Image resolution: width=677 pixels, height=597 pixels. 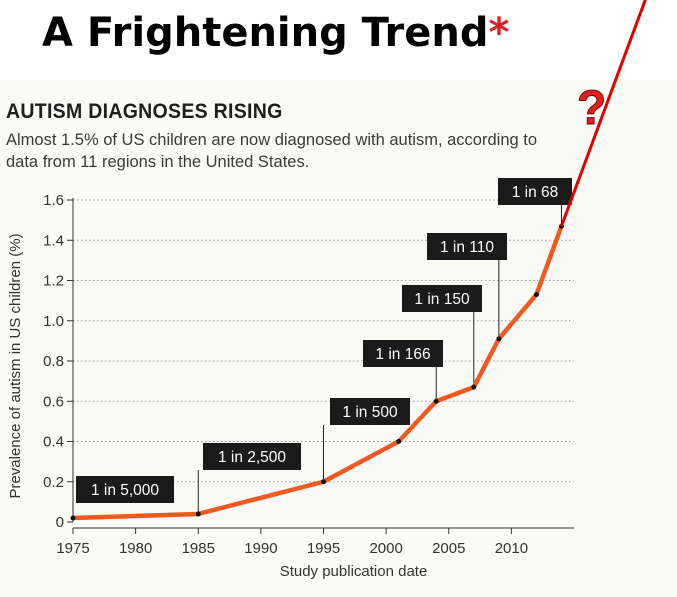 I want to click on y-tick-label: 0, so click(x=60, y=522).